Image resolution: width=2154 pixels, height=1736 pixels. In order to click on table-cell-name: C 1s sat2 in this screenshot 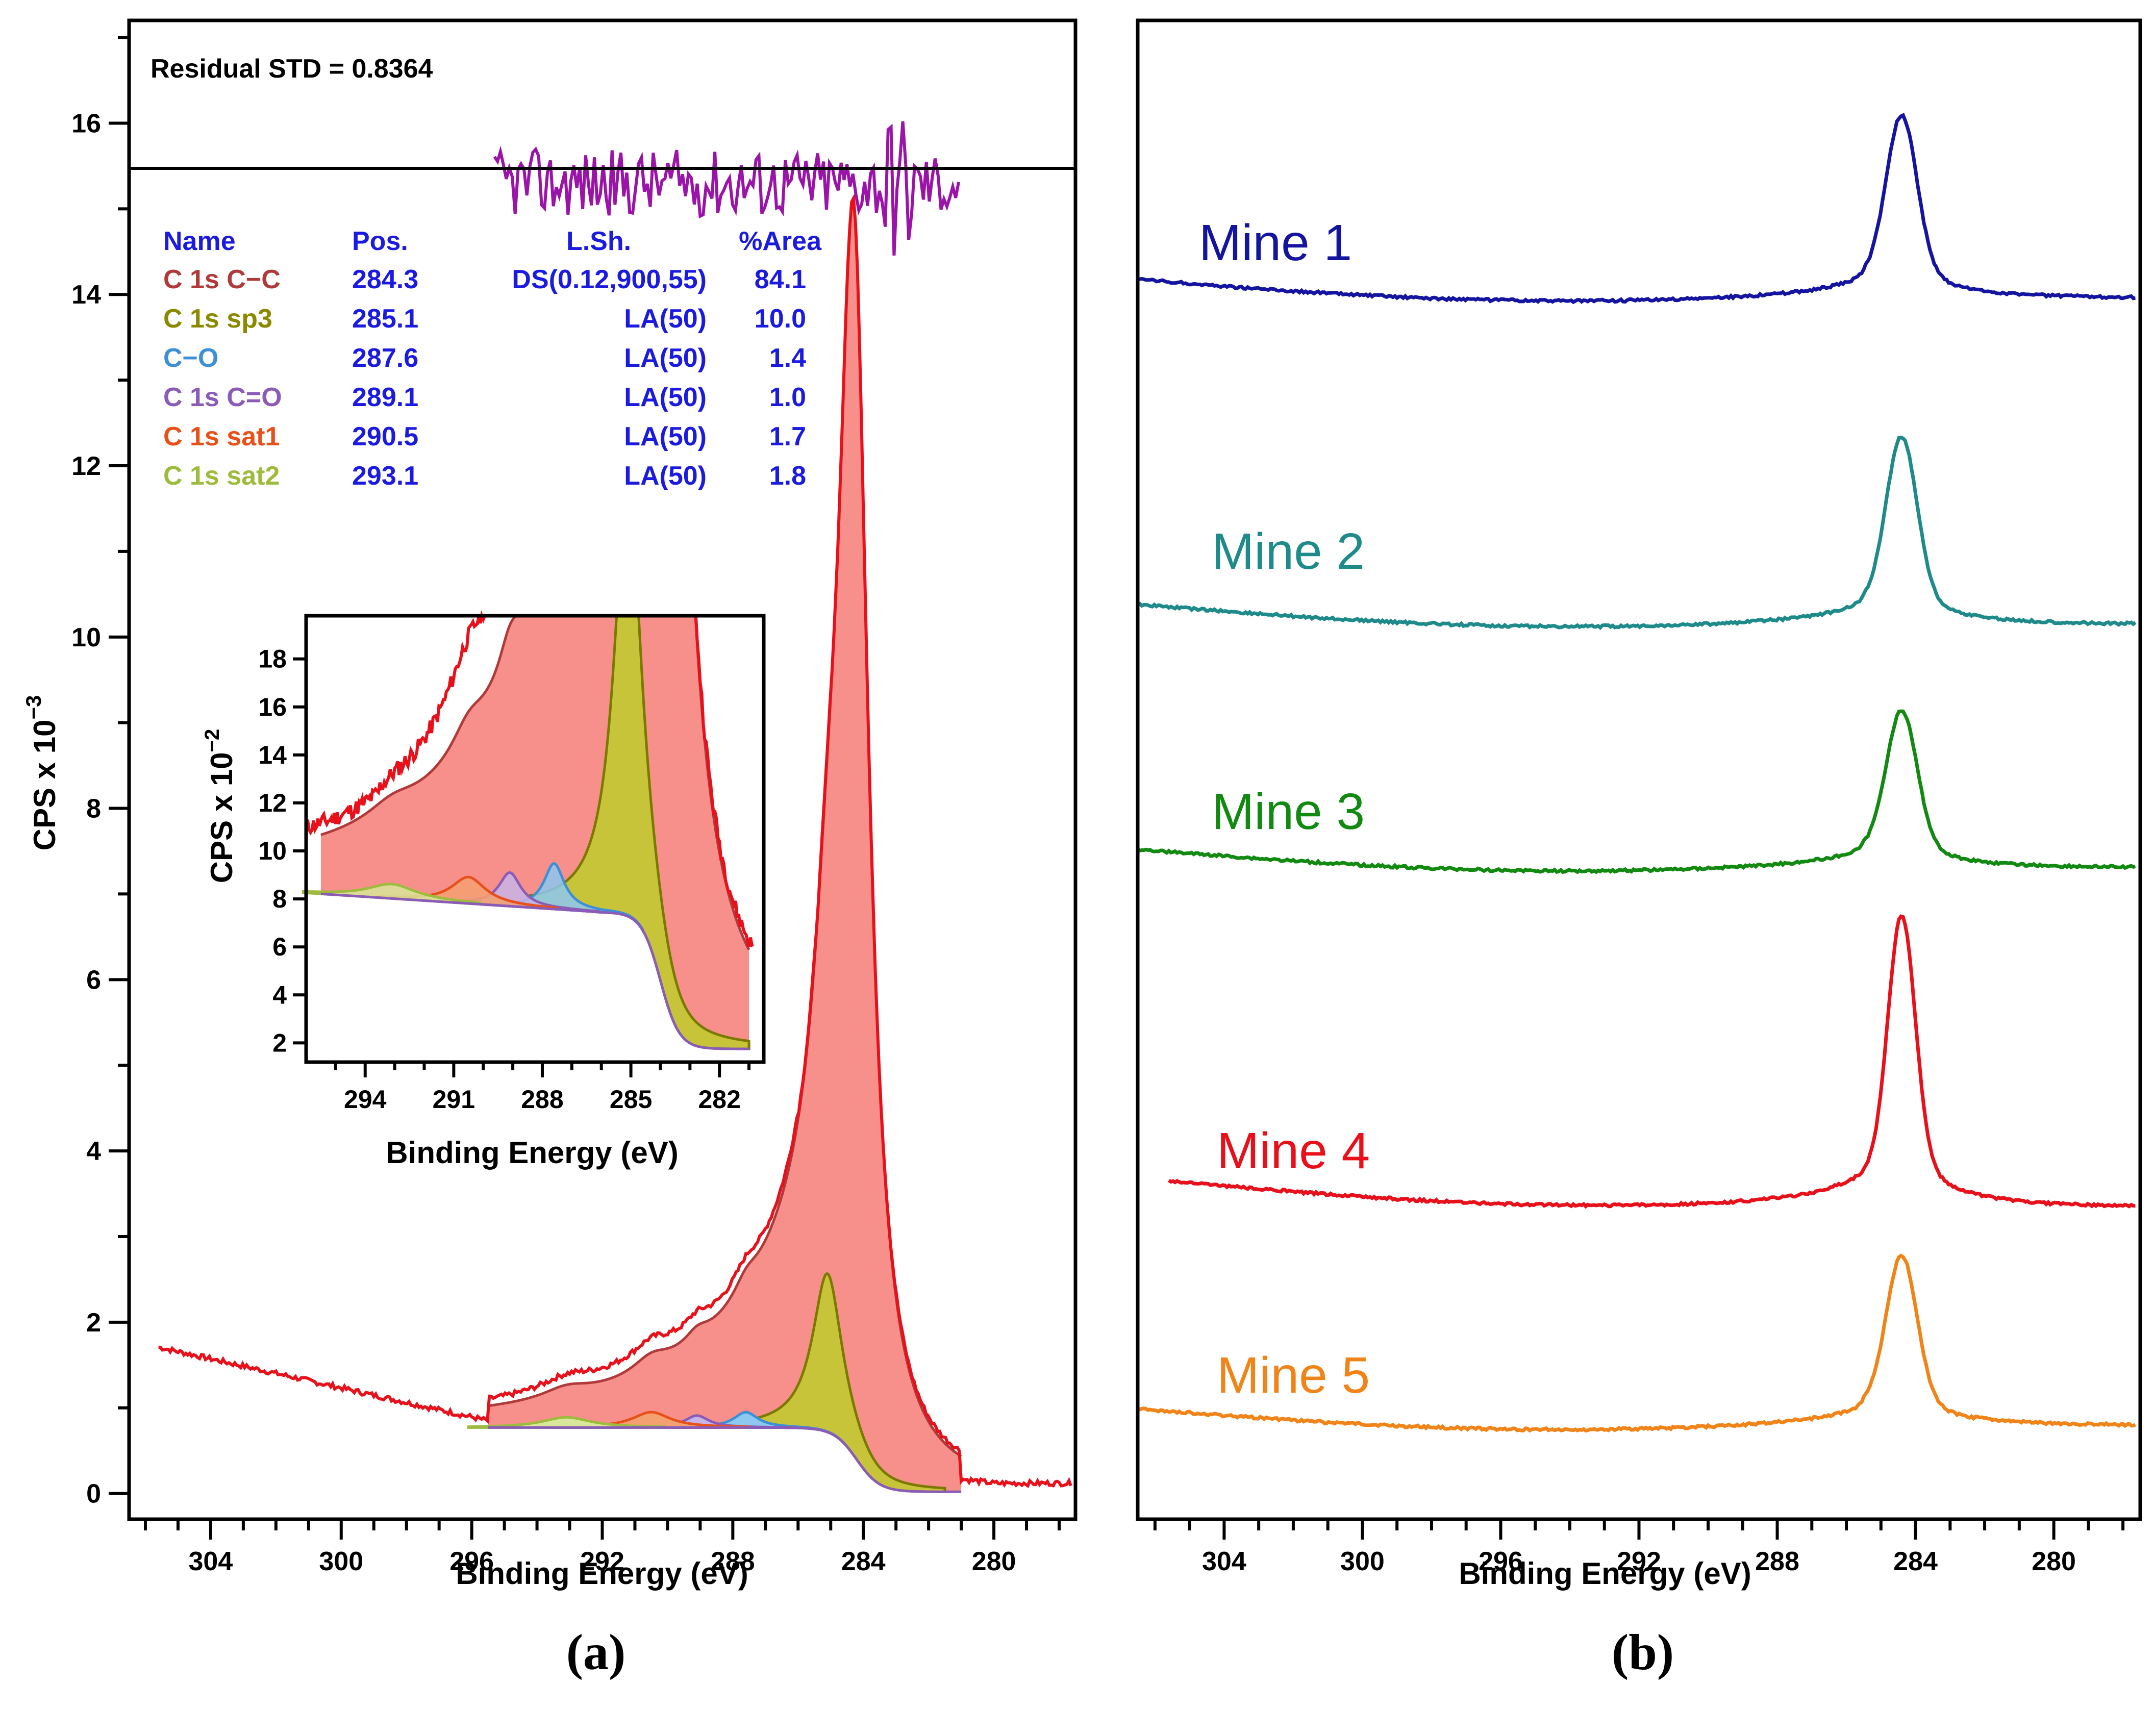, I will do `click(222, 476)`.